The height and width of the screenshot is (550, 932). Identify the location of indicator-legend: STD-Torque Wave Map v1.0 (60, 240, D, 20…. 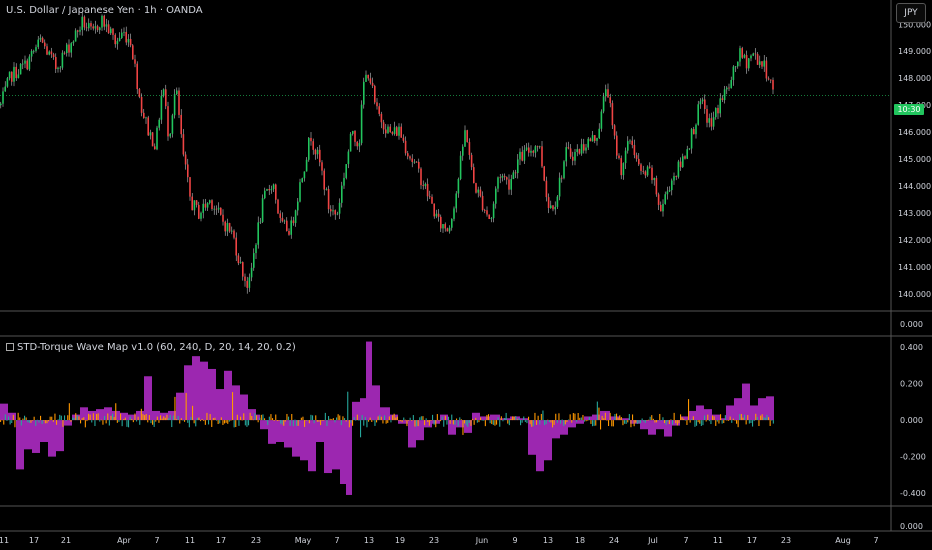
(151, 347).